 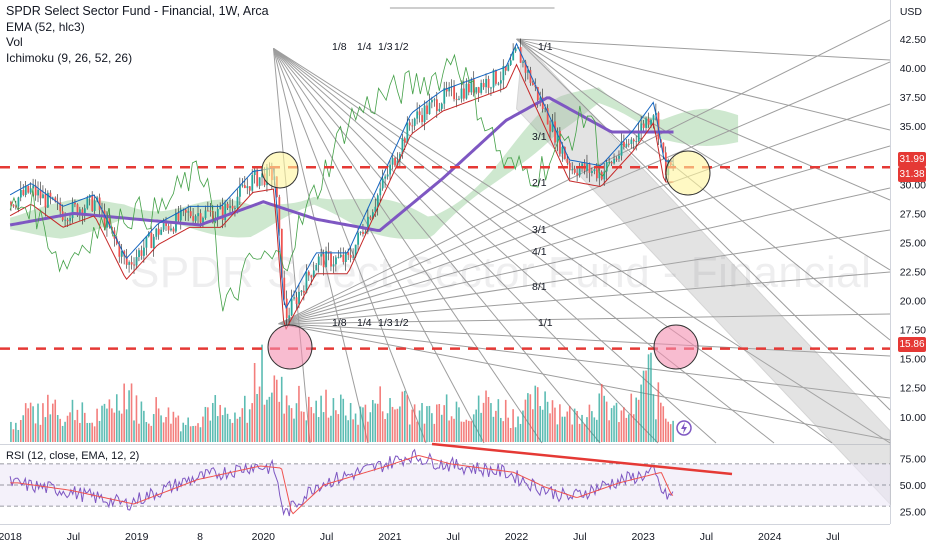 What do you see at coordinates (69, 57) in the screenshot?
I see `ichimoku-legend: Ichimoku (9, 26, 52, 26)` at bounding box center [69, 57].